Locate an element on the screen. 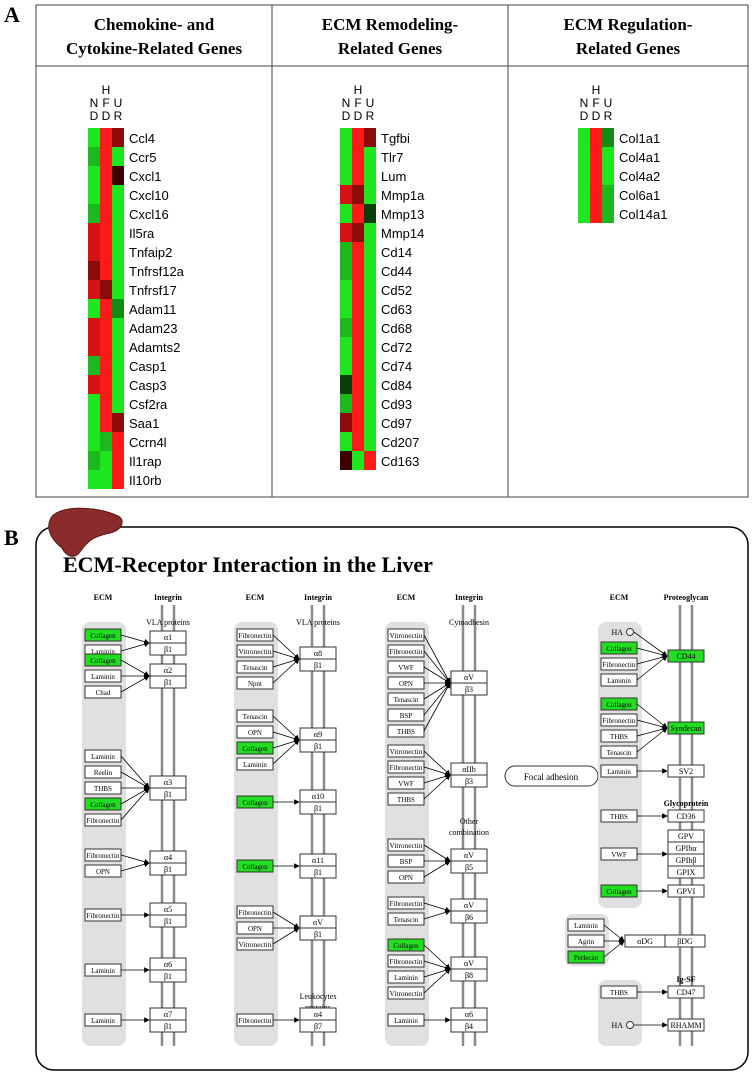 Image resolution: width=754 pixels, height=1075 pixels. gene-label: Ccrn4l is located at coordinates (148, 442).